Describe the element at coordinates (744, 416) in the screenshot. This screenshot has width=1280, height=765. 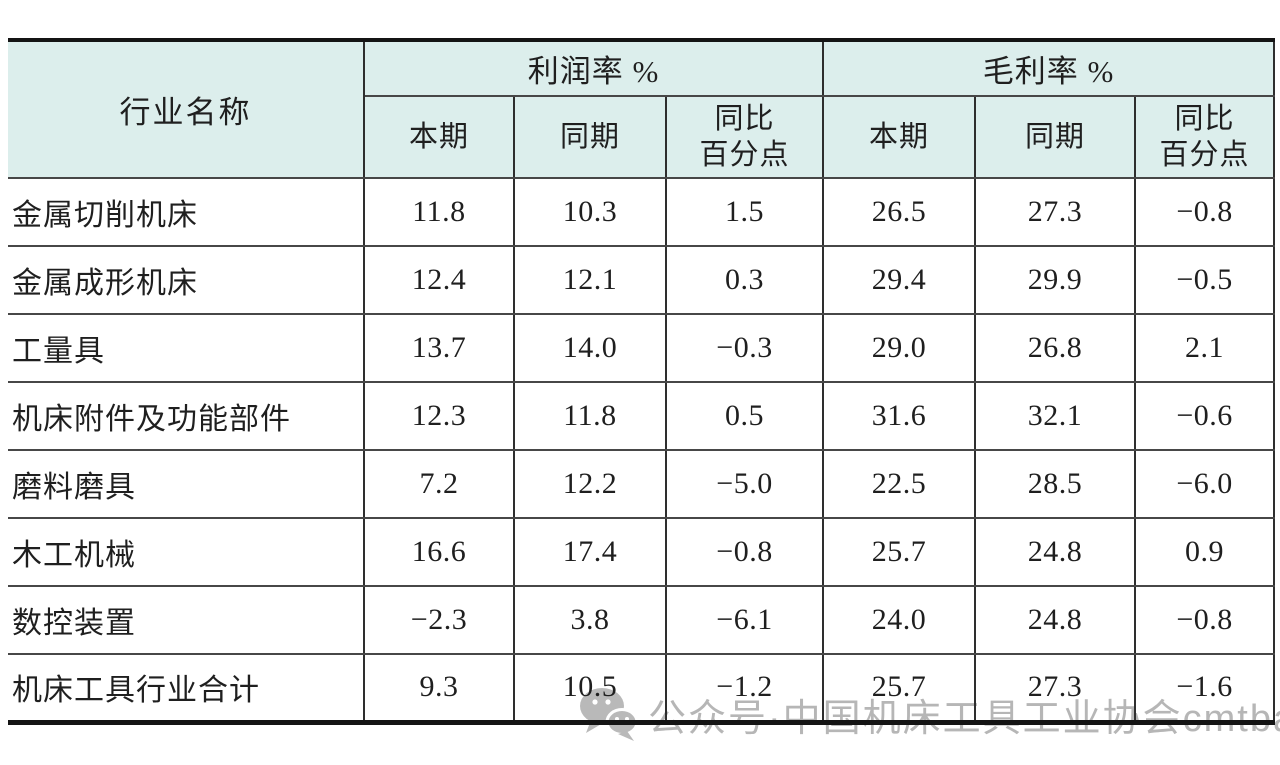
I see `value-cell: 0.5` at that location.